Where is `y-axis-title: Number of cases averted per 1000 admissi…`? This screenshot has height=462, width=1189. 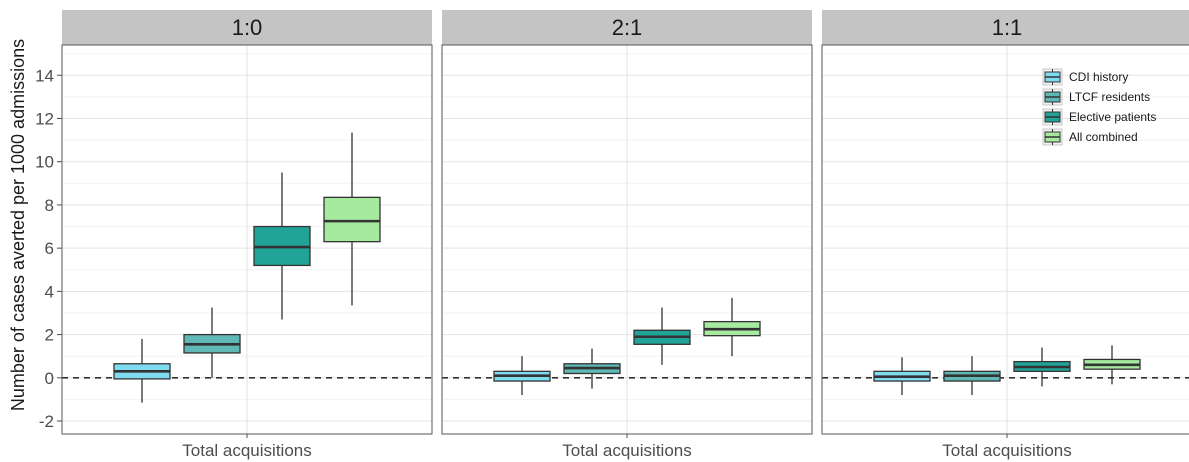
y-axis-title: Number of cases averted per 1000 admissi… is located at coordinates (18, 225).